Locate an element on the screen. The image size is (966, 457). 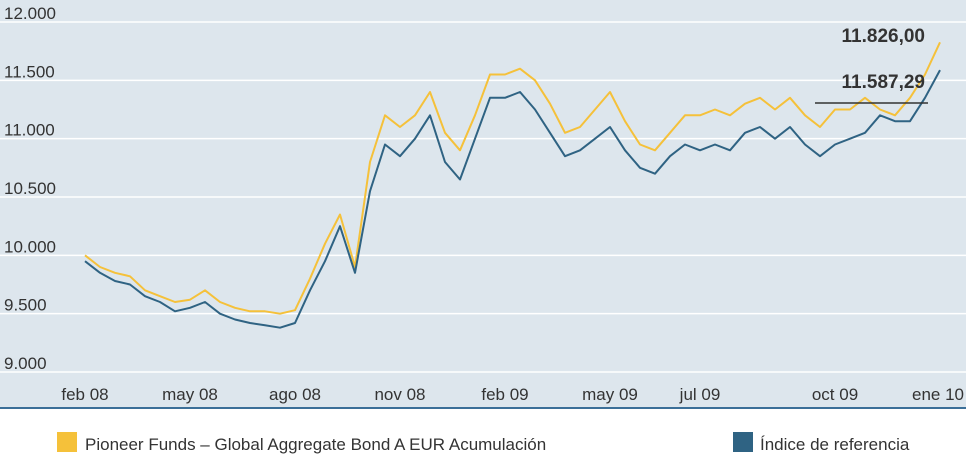
y-tick-label: 11.000 is located at coordinates (29, 130).